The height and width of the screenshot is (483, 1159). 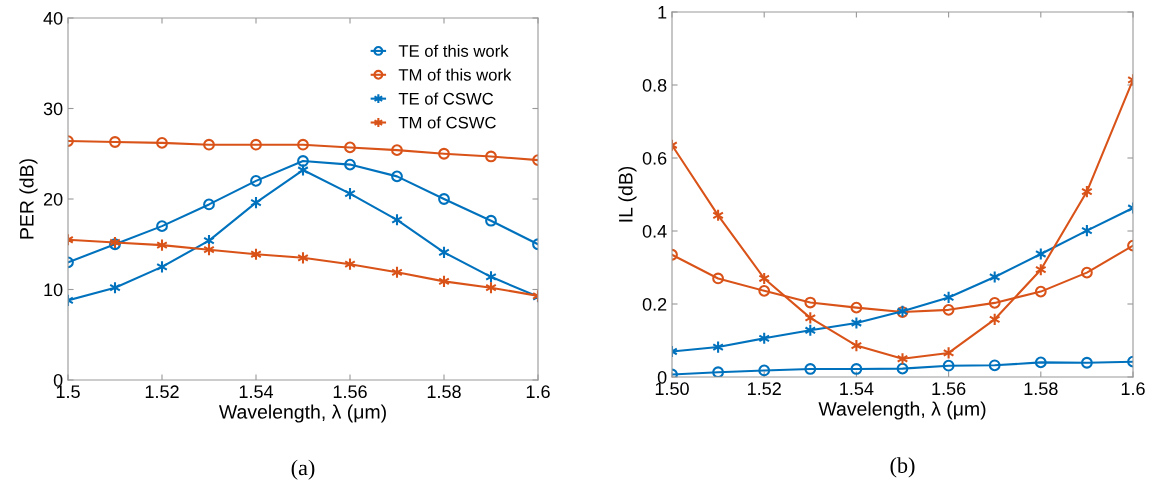 I want to click on y-tick-label: 20, so click(x=53, y=199).